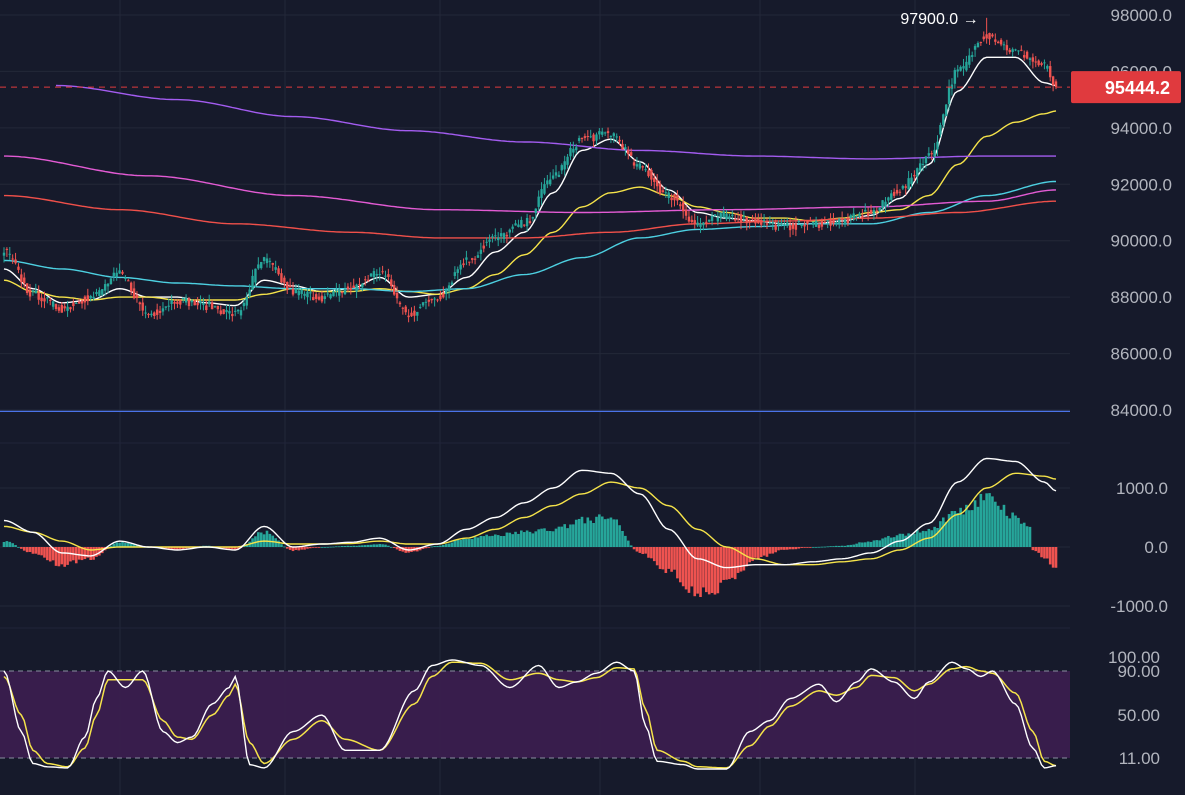 The width and height of the screenshot is (1185, 795). Describe the element at coordinates (535, 714) in the screenshot. I see `stochastic-band` at that location.